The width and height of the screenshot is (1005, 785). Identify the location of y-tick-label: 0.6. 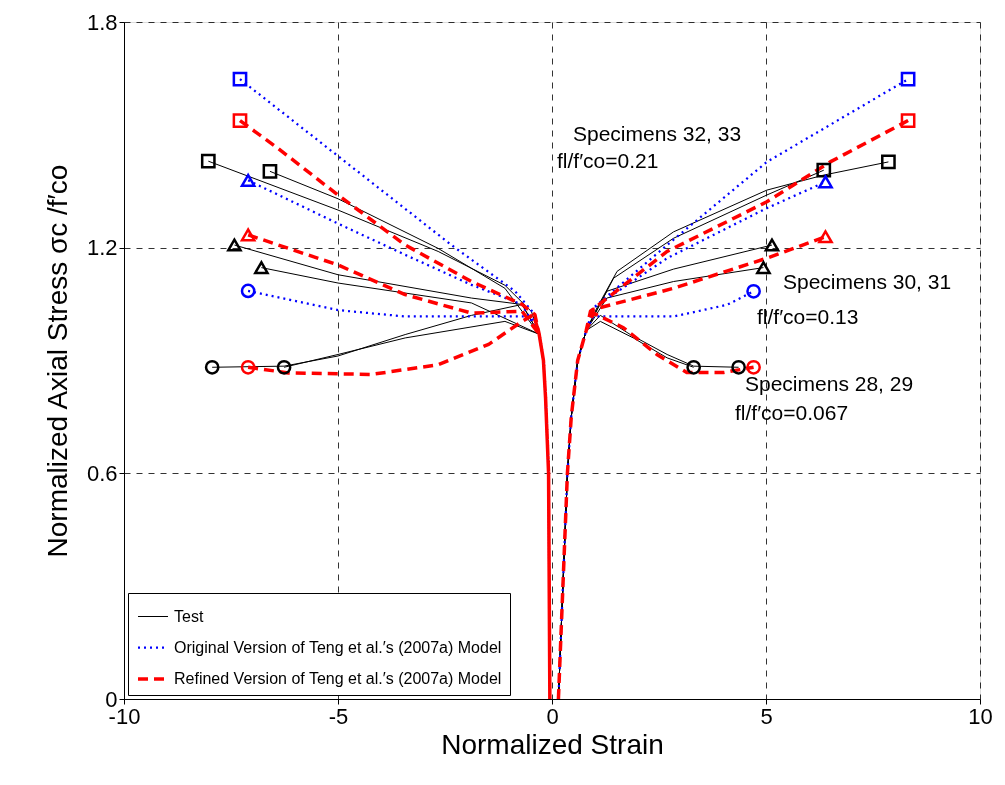
(102, 473).